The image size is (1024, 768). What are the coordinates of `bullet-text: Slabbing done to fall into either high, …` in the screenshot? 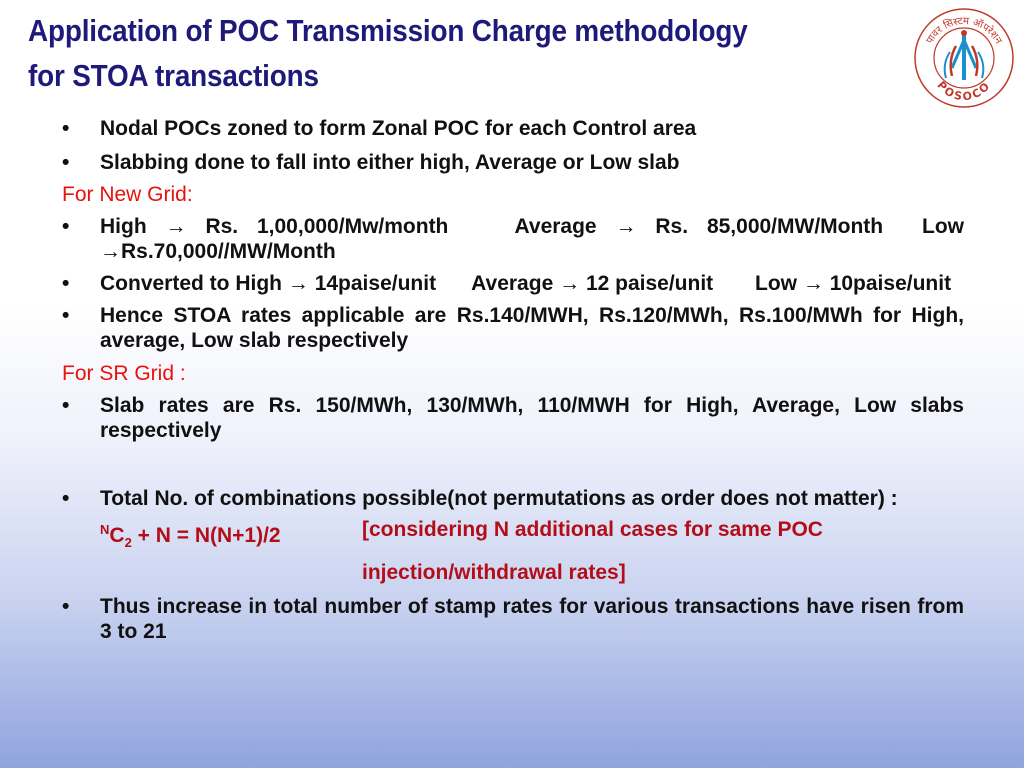 It's located at (390, 162).